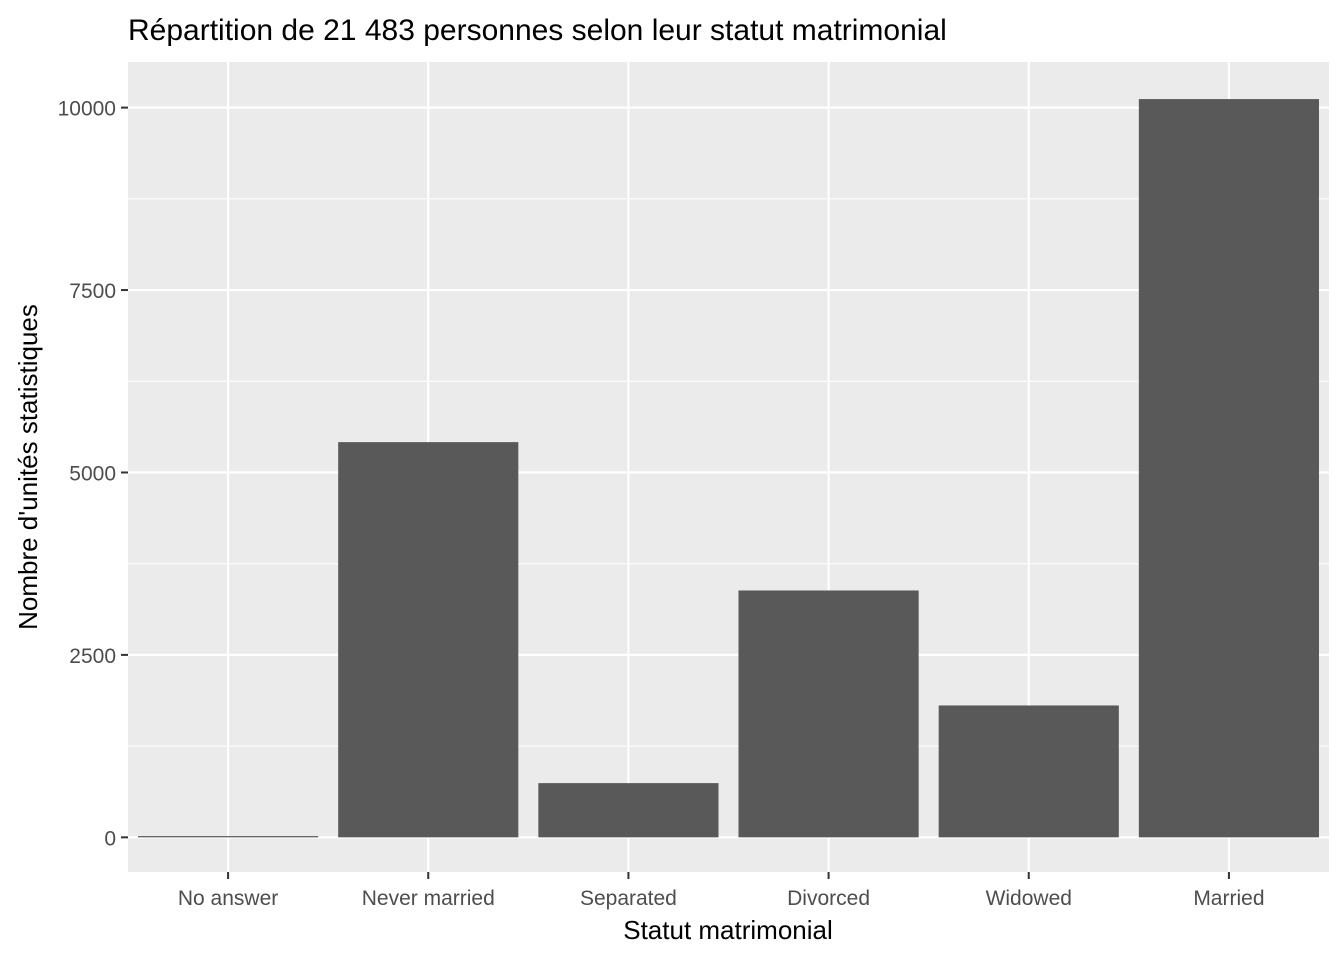 This screenshot has width=1344, height=960. I want to click on x-axis-title: Statut matrimonial, so click(728, 930).